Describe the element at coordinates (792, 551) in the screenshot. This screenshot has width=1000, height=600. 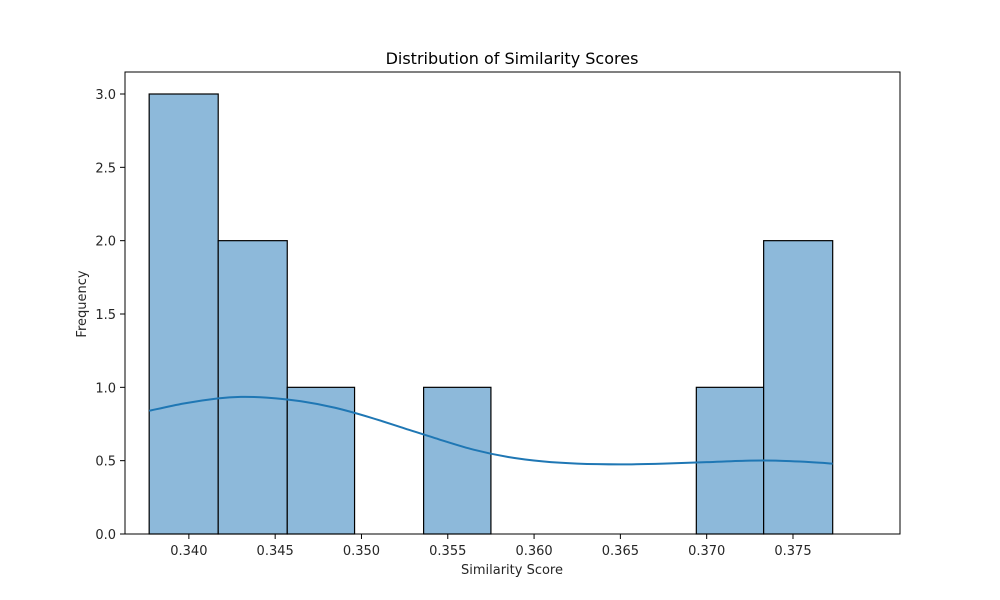
I see `x-tick-label: 0.375` at that location.